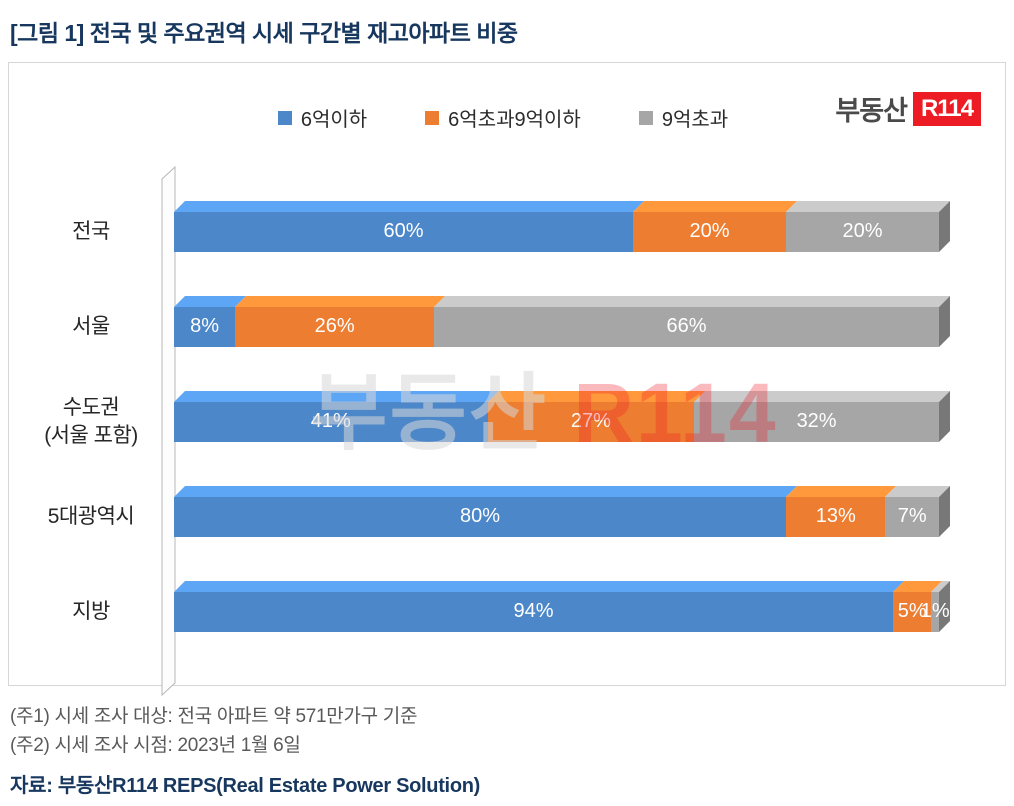 The height and width of the screenshot is (806, 1014). I want to click on data-label: 80%, so click(480, 516).